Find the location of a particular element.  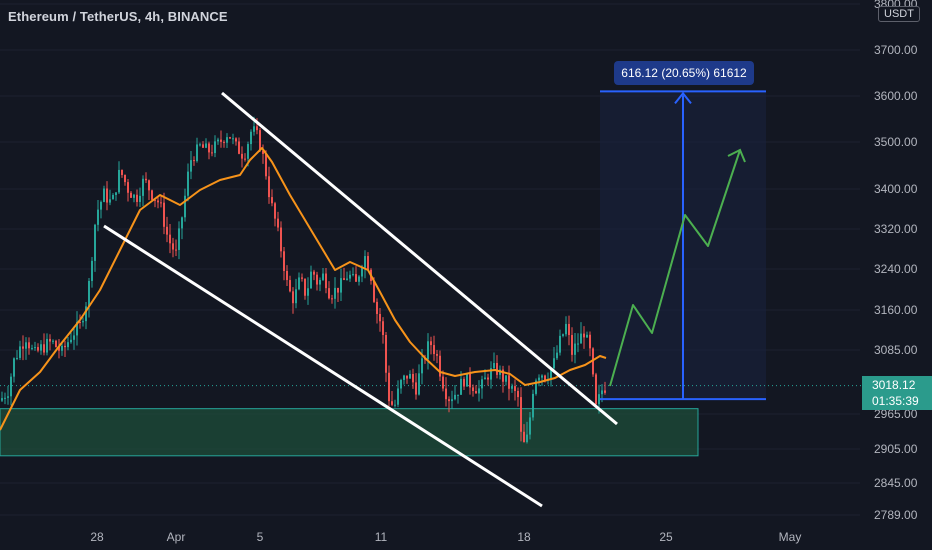

chart-title: Ethereum / TetherUS, 4h, BINANCE is located at coordinates (118, 16).